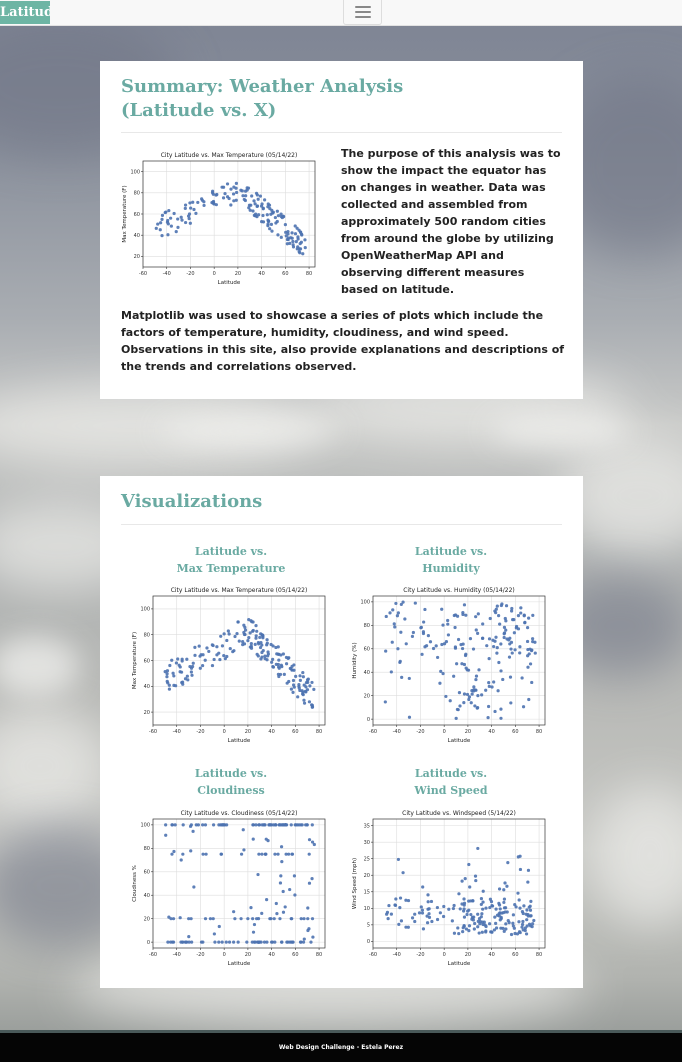  I want to click on footer: Web Design Challenge - Estela Perez, so click(341, 1046).